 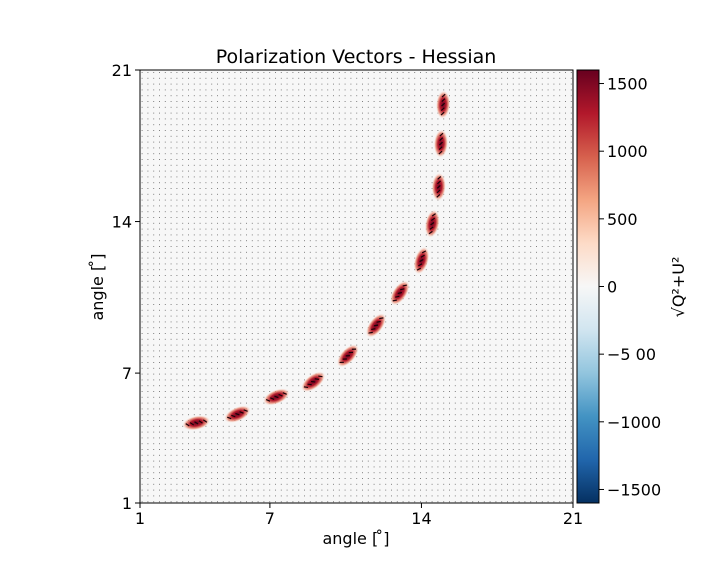 I want to click on colorbar-tick-label: 500, so click(x=622, y=219).